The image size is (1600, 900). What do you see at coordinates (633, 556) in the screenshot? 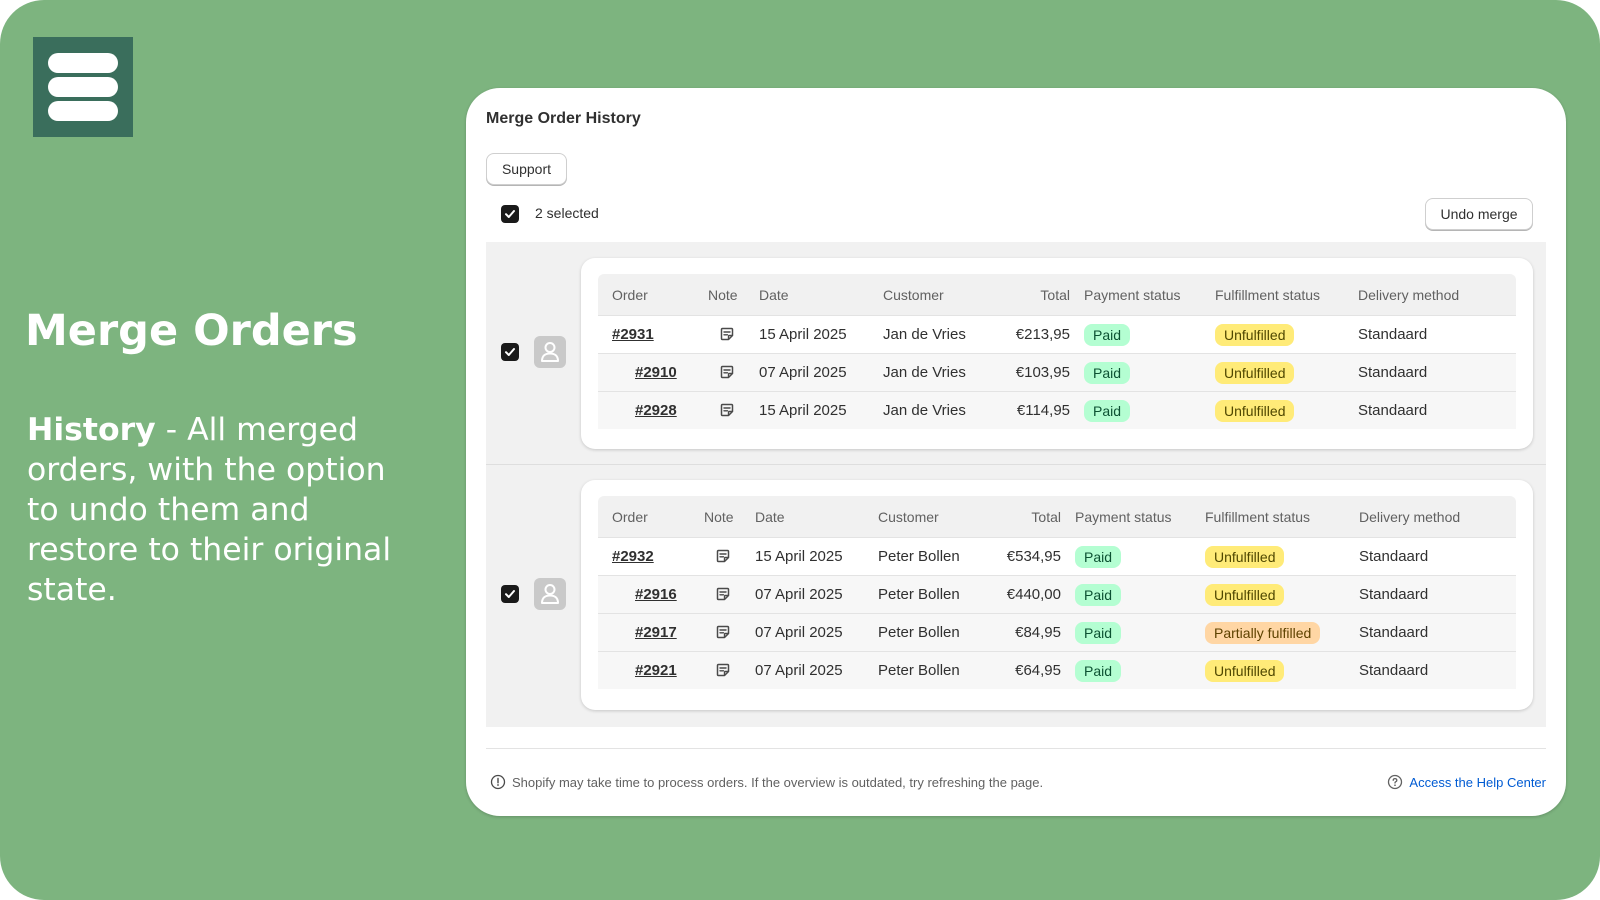
I see `order-link: #2932` at bounding box center [633, 556].